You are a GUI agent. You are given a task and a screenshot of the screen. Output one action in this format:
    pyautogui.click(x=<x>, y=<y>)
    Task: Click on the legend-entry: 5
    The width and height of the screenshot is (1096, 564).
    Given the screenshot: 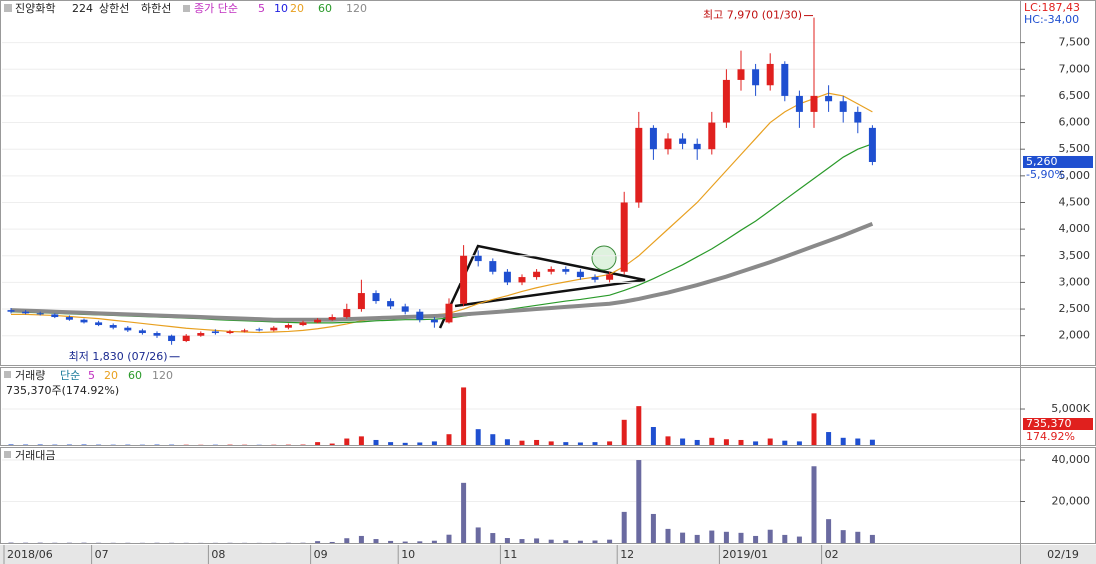 What is the action you would take?
    pyautogui.click(x=91, y=375)
    